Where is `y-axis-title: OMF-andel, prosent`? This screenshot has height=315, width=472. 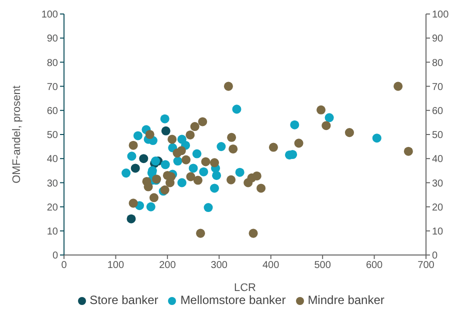 y-axis-title: OMF-andel, prosent is located at coordinates (16, 135).